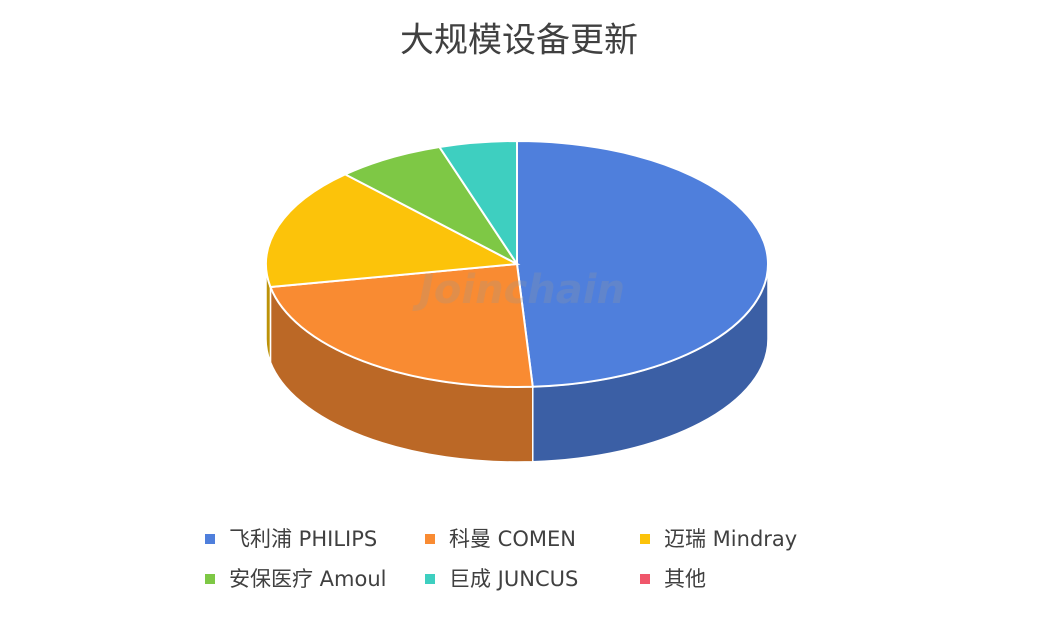 The image size is (1038, 618). I want to click on legend-label: 巨成 JUNCUS, so click(513, 579).